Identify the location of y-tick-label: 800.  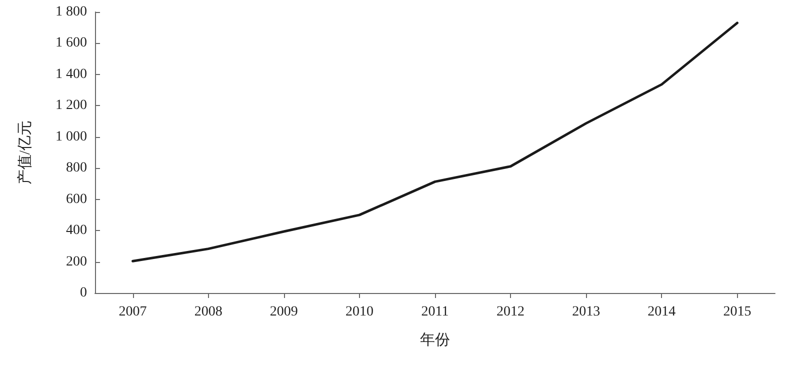
(76, 168).